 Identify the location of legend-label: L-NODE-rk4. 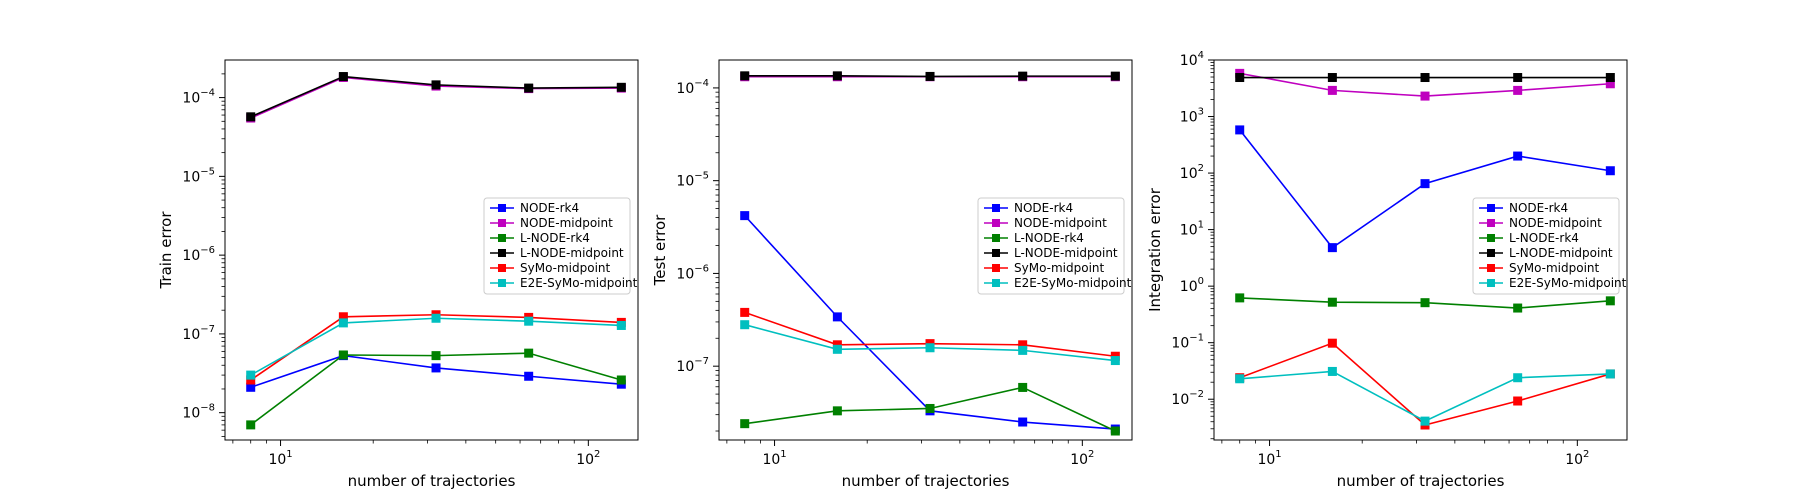
(1544, 238).